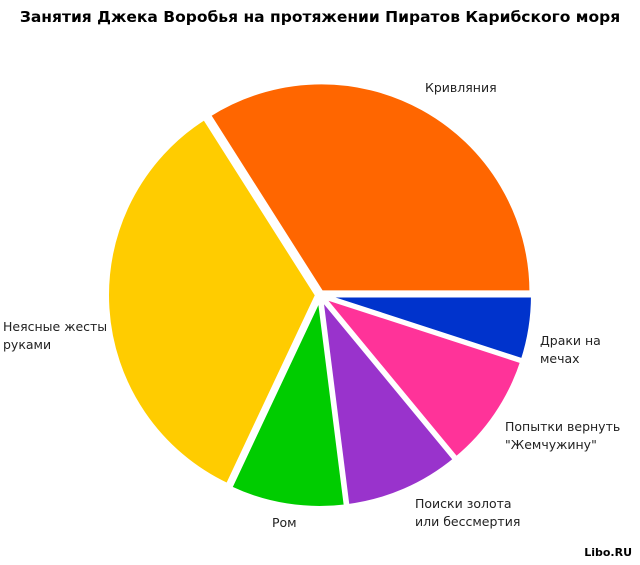  Describe the element at coordinates (570, 349) in the screenshot. I see `slice-label: Драки на мечах` at that location.